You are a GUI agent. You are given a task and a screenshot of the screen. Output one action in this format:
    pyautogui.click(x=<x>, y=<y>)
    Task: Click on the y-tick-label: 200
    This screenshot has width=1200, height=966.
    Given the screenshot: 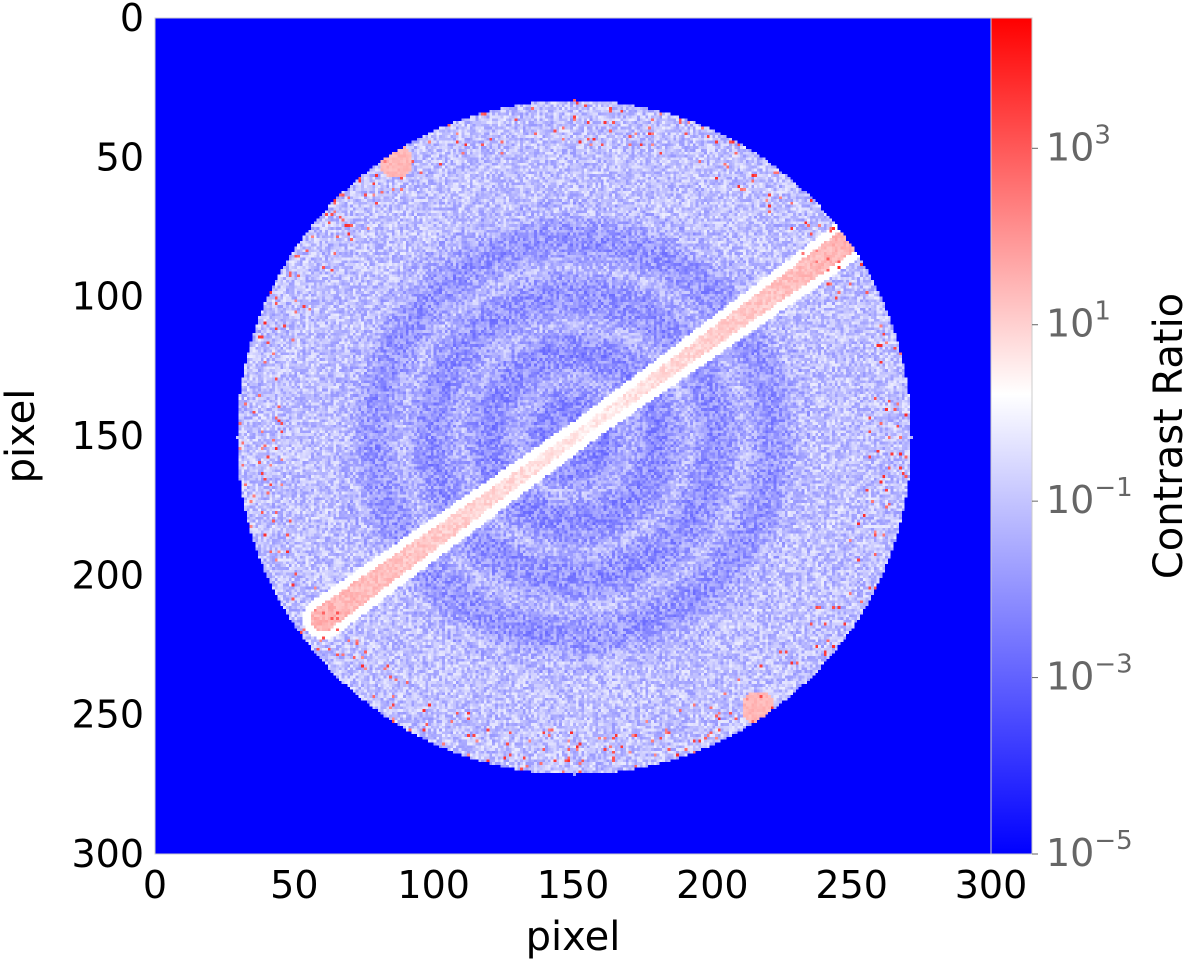 What is the action you would take?
    pyautogui.click(x=107, y=575)
    